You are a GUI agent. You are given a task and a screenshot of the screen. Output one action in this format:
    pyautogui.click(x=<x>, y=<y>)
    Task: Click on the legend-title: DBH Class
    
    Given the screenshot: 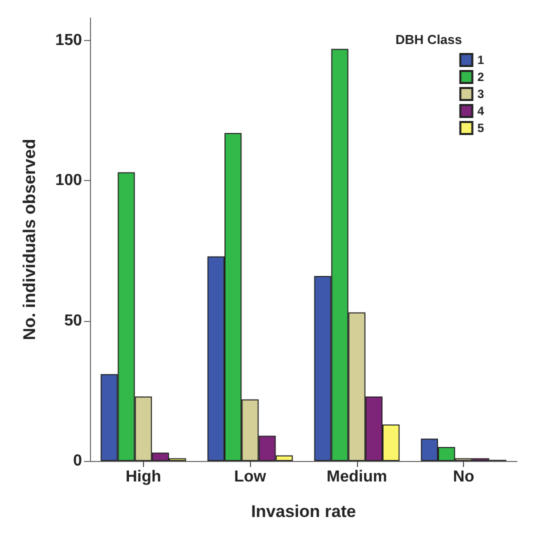 What is the action you would take?
    pyautogui.click(x=429, y=39)
    